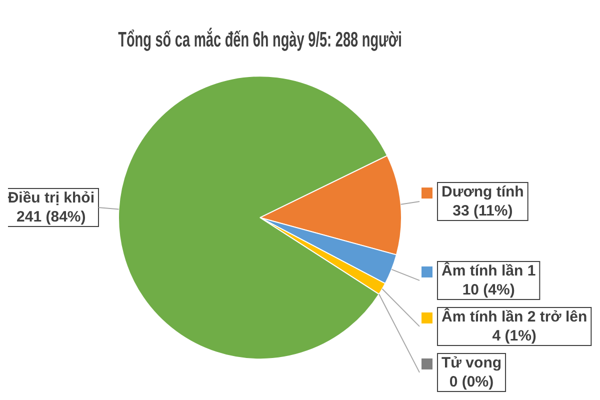 This screenshot has width=600, height=400. What do you see at coordinates (483, 192) in the screenshot?
I see `legend-label: Dương tính` at bounding box center [483, 192].